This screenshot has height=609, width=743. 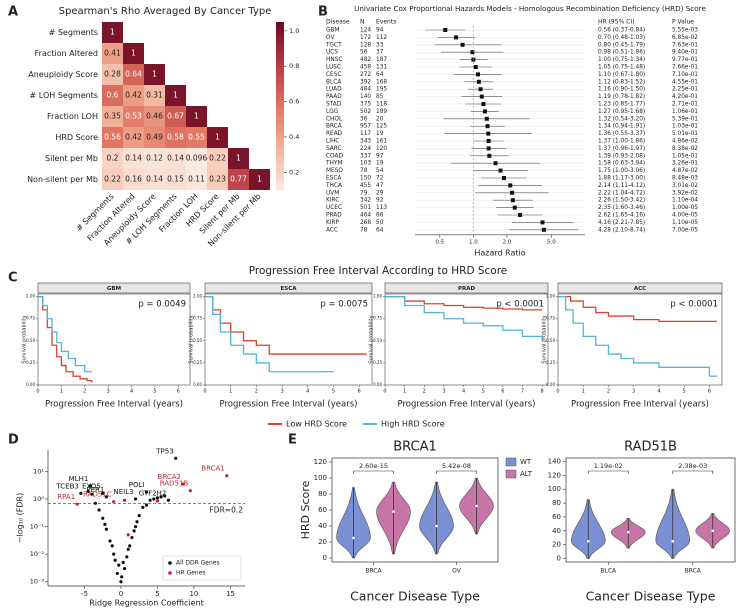 I want to click on x-tick-label: 0.5, so click(x=439, y=242).